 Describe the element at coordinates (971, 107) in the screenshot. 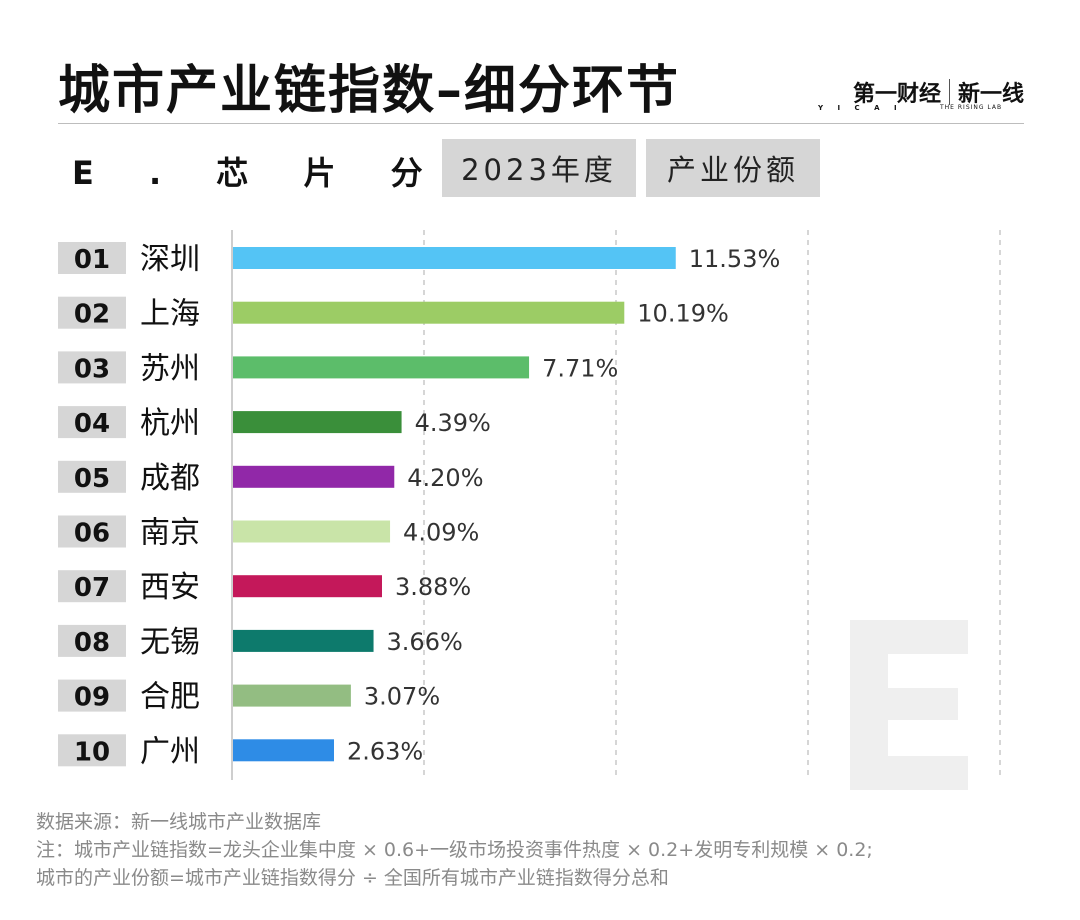

I see `brand-rising-lab-sub: THE RISING LAB` at that location.